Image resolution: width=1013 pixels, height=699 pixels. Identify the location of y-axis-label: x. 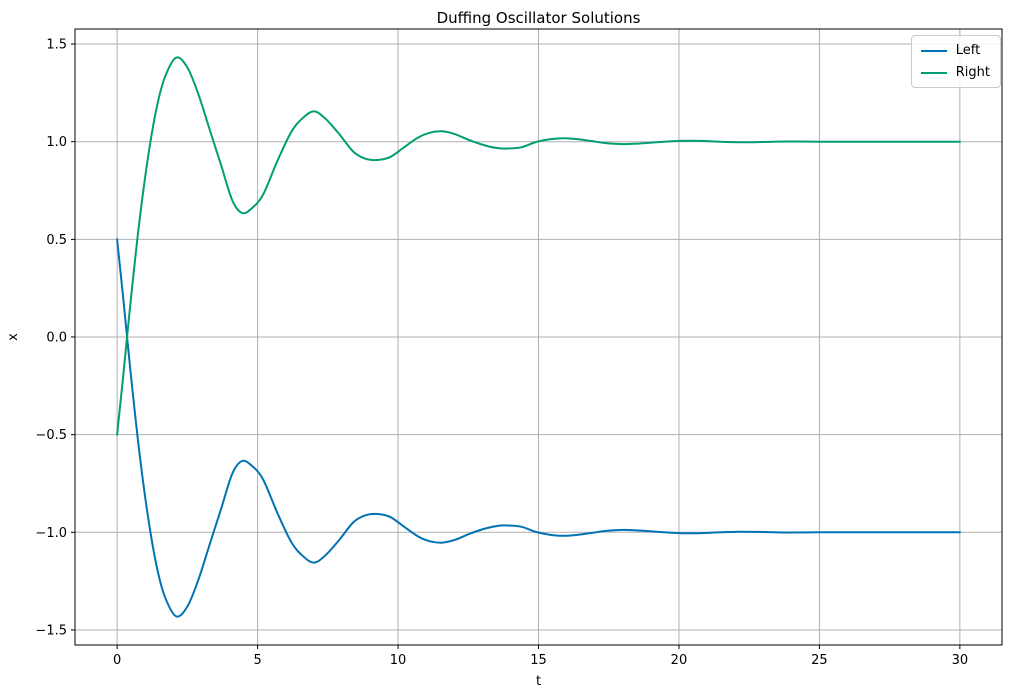
(13, 337).